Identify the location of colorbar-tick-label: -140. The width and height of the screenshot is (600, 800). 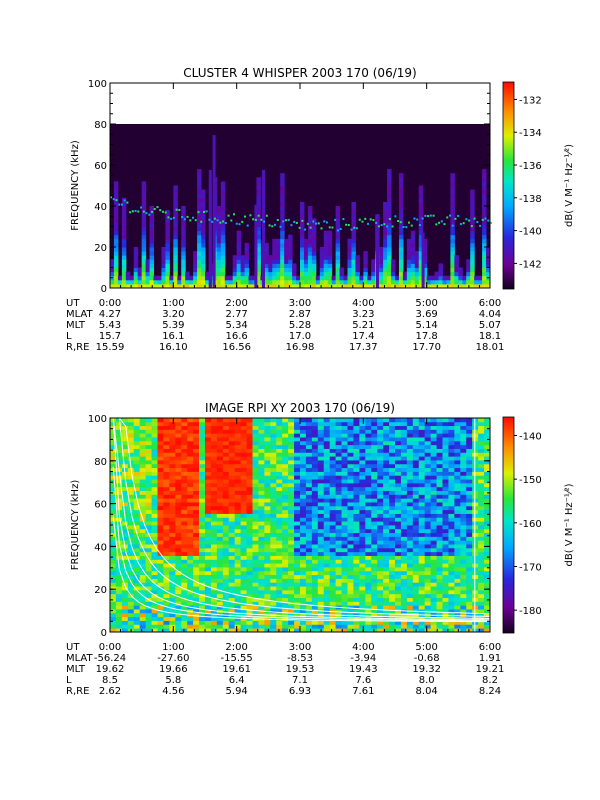
(530, 232).